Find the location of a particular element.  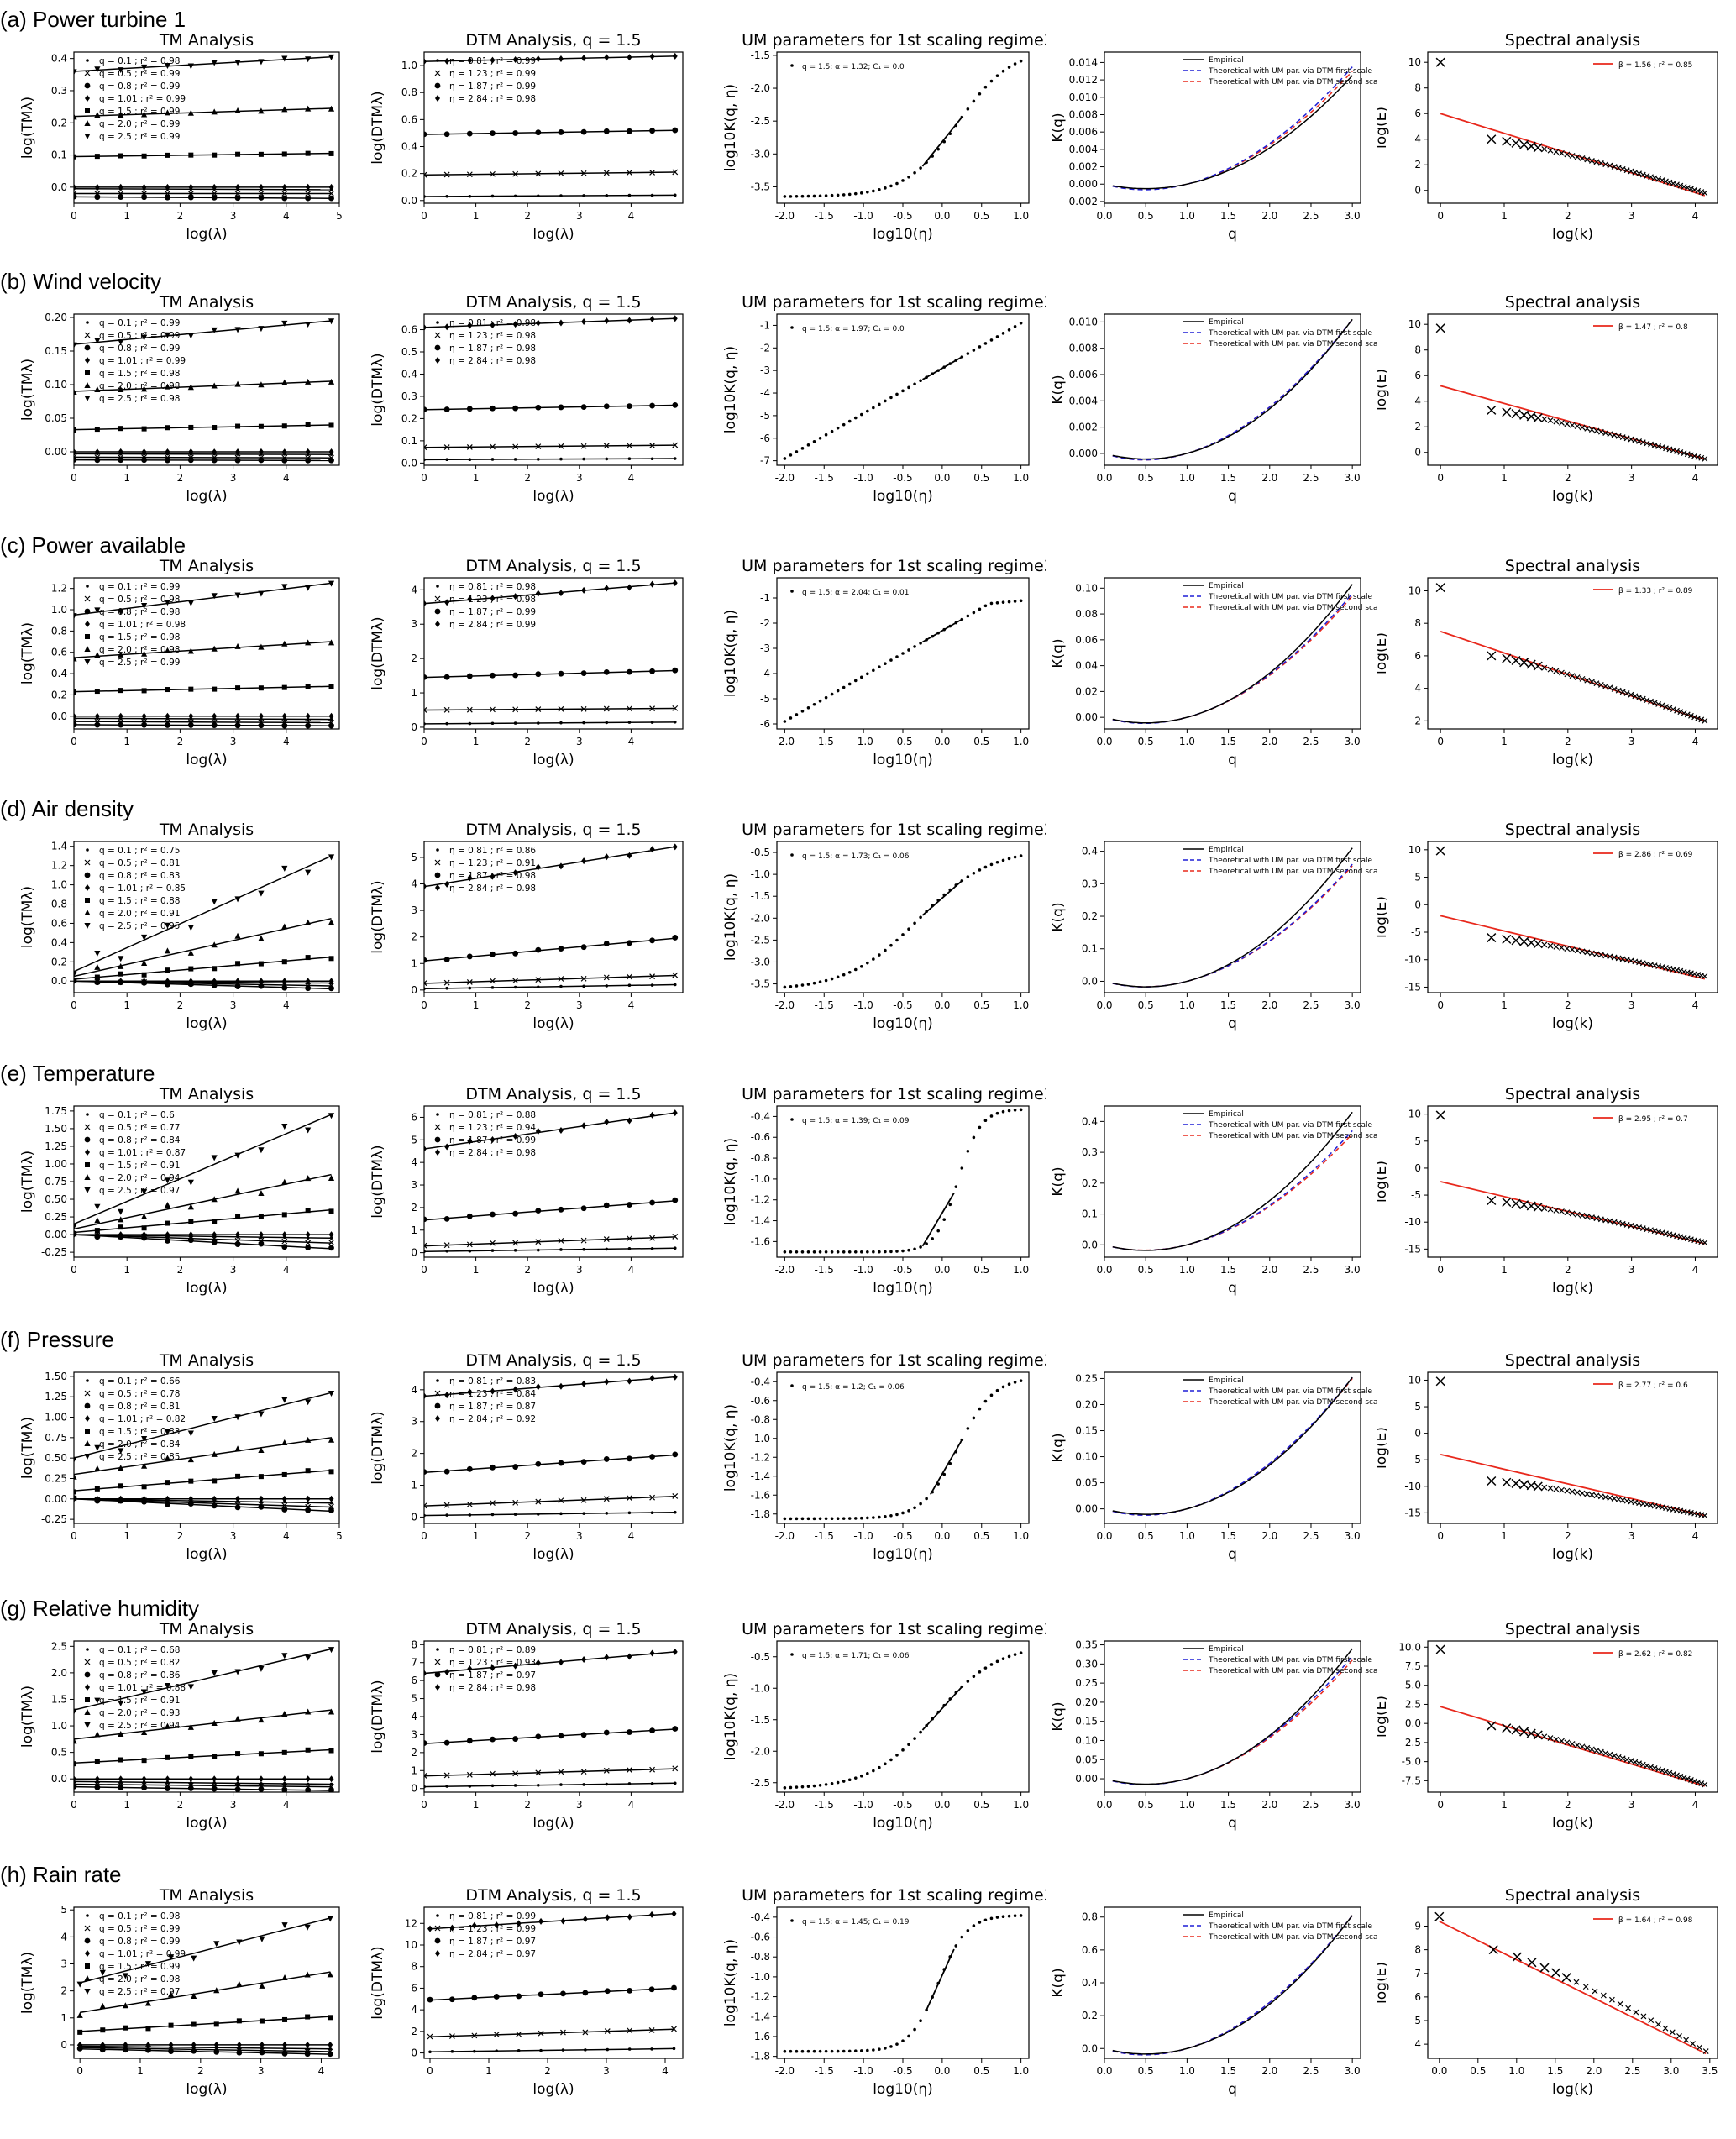

x-tick-label: 3 is located at coordinates (579, 741).